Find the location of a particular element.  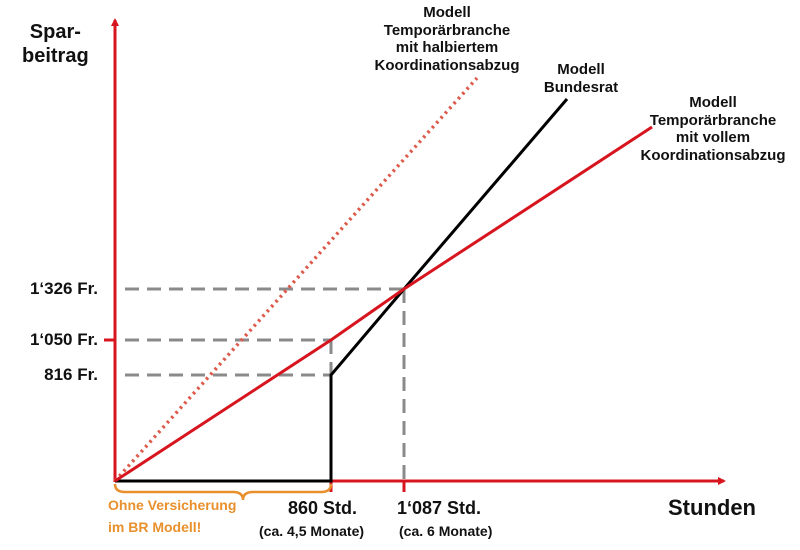

x-tick-sublabel: (ca. 6 Monate) is located at coordinates (446, 531).